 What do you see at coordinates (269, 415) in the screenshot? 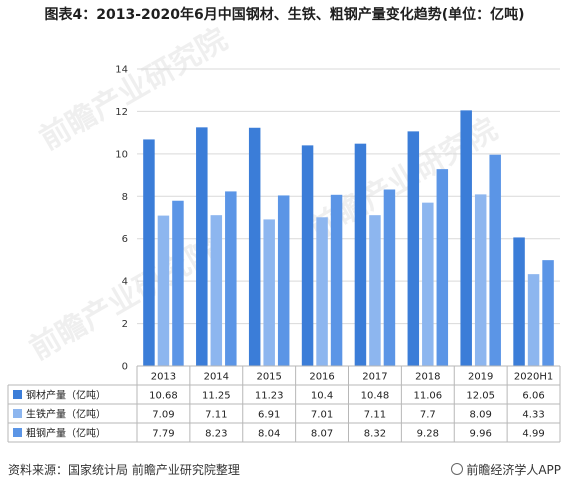
I see `data-label: 6.91` at bounding box center [269, 415].